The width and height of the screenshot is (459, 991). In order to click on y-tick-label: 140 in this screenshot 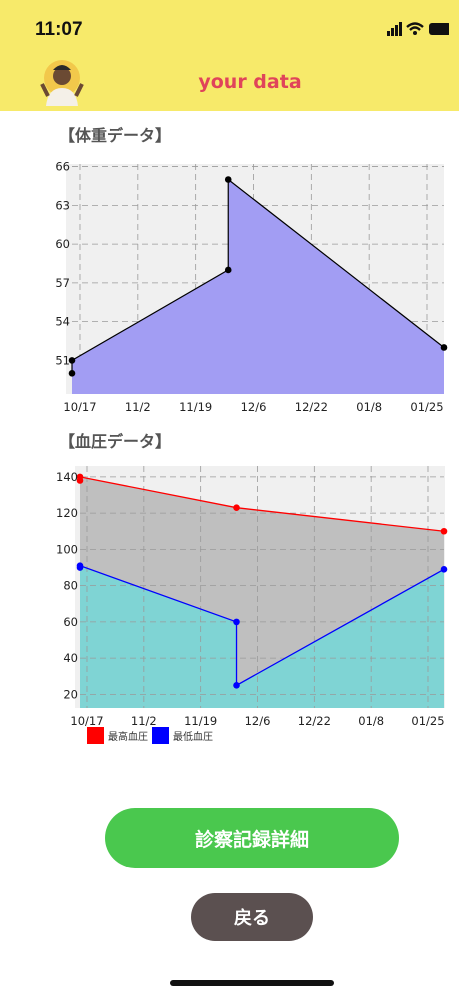, I will do `click(67, 477)`.